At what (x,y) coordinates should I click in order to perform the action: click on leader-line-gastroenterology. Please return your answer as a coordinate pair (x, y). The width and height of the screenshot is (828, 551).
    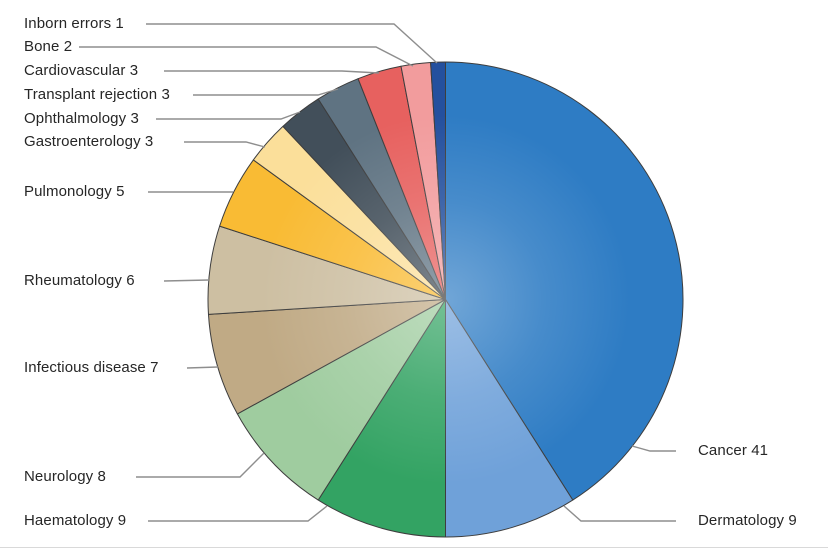
    Looking at the image, I should click on (225, 144).